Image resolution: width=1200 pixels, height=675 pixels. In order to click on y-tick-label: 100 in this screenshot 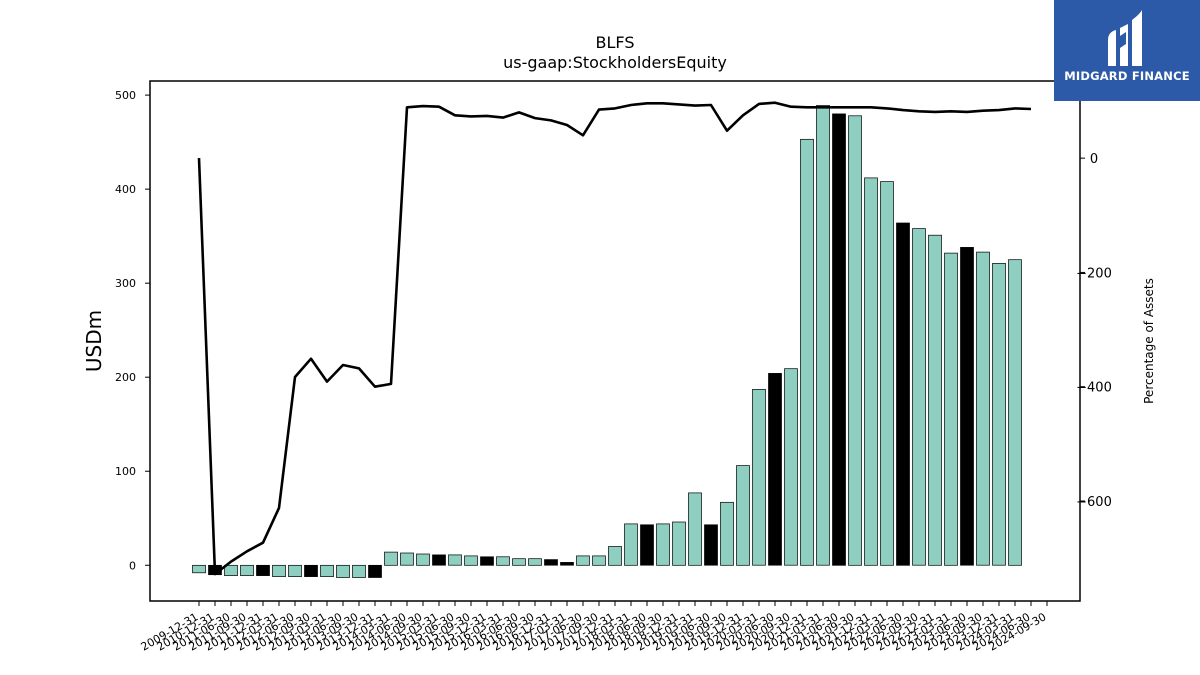, I will do `click(125, 471)`.